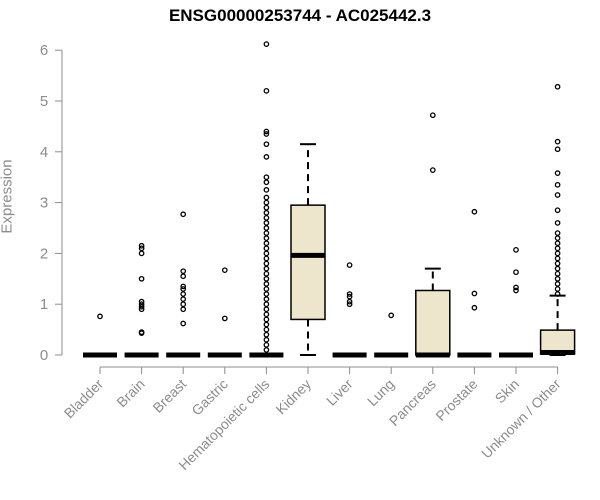  Describe the element at coordinates (44, 50) in the screenshot. I see `y-tick-label: 6` at that location.